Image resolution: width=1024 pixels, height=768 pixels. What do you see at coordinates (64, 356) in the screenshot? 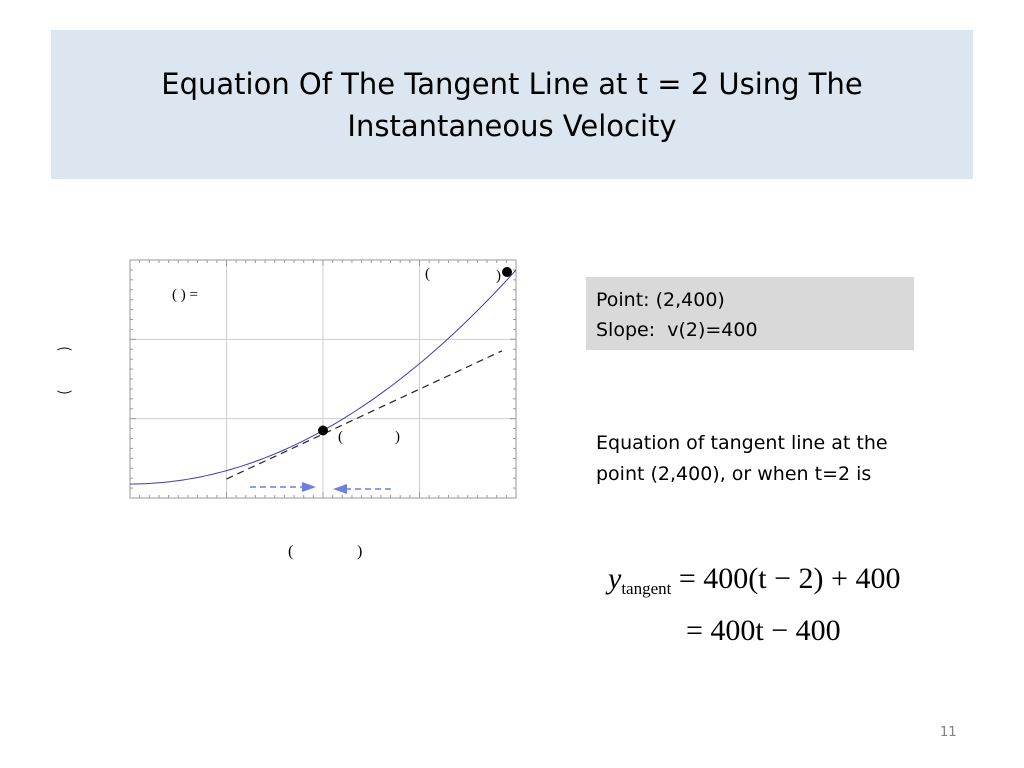
I see `y-axis-label-top: ⁀` at bounding box center [64, 356].